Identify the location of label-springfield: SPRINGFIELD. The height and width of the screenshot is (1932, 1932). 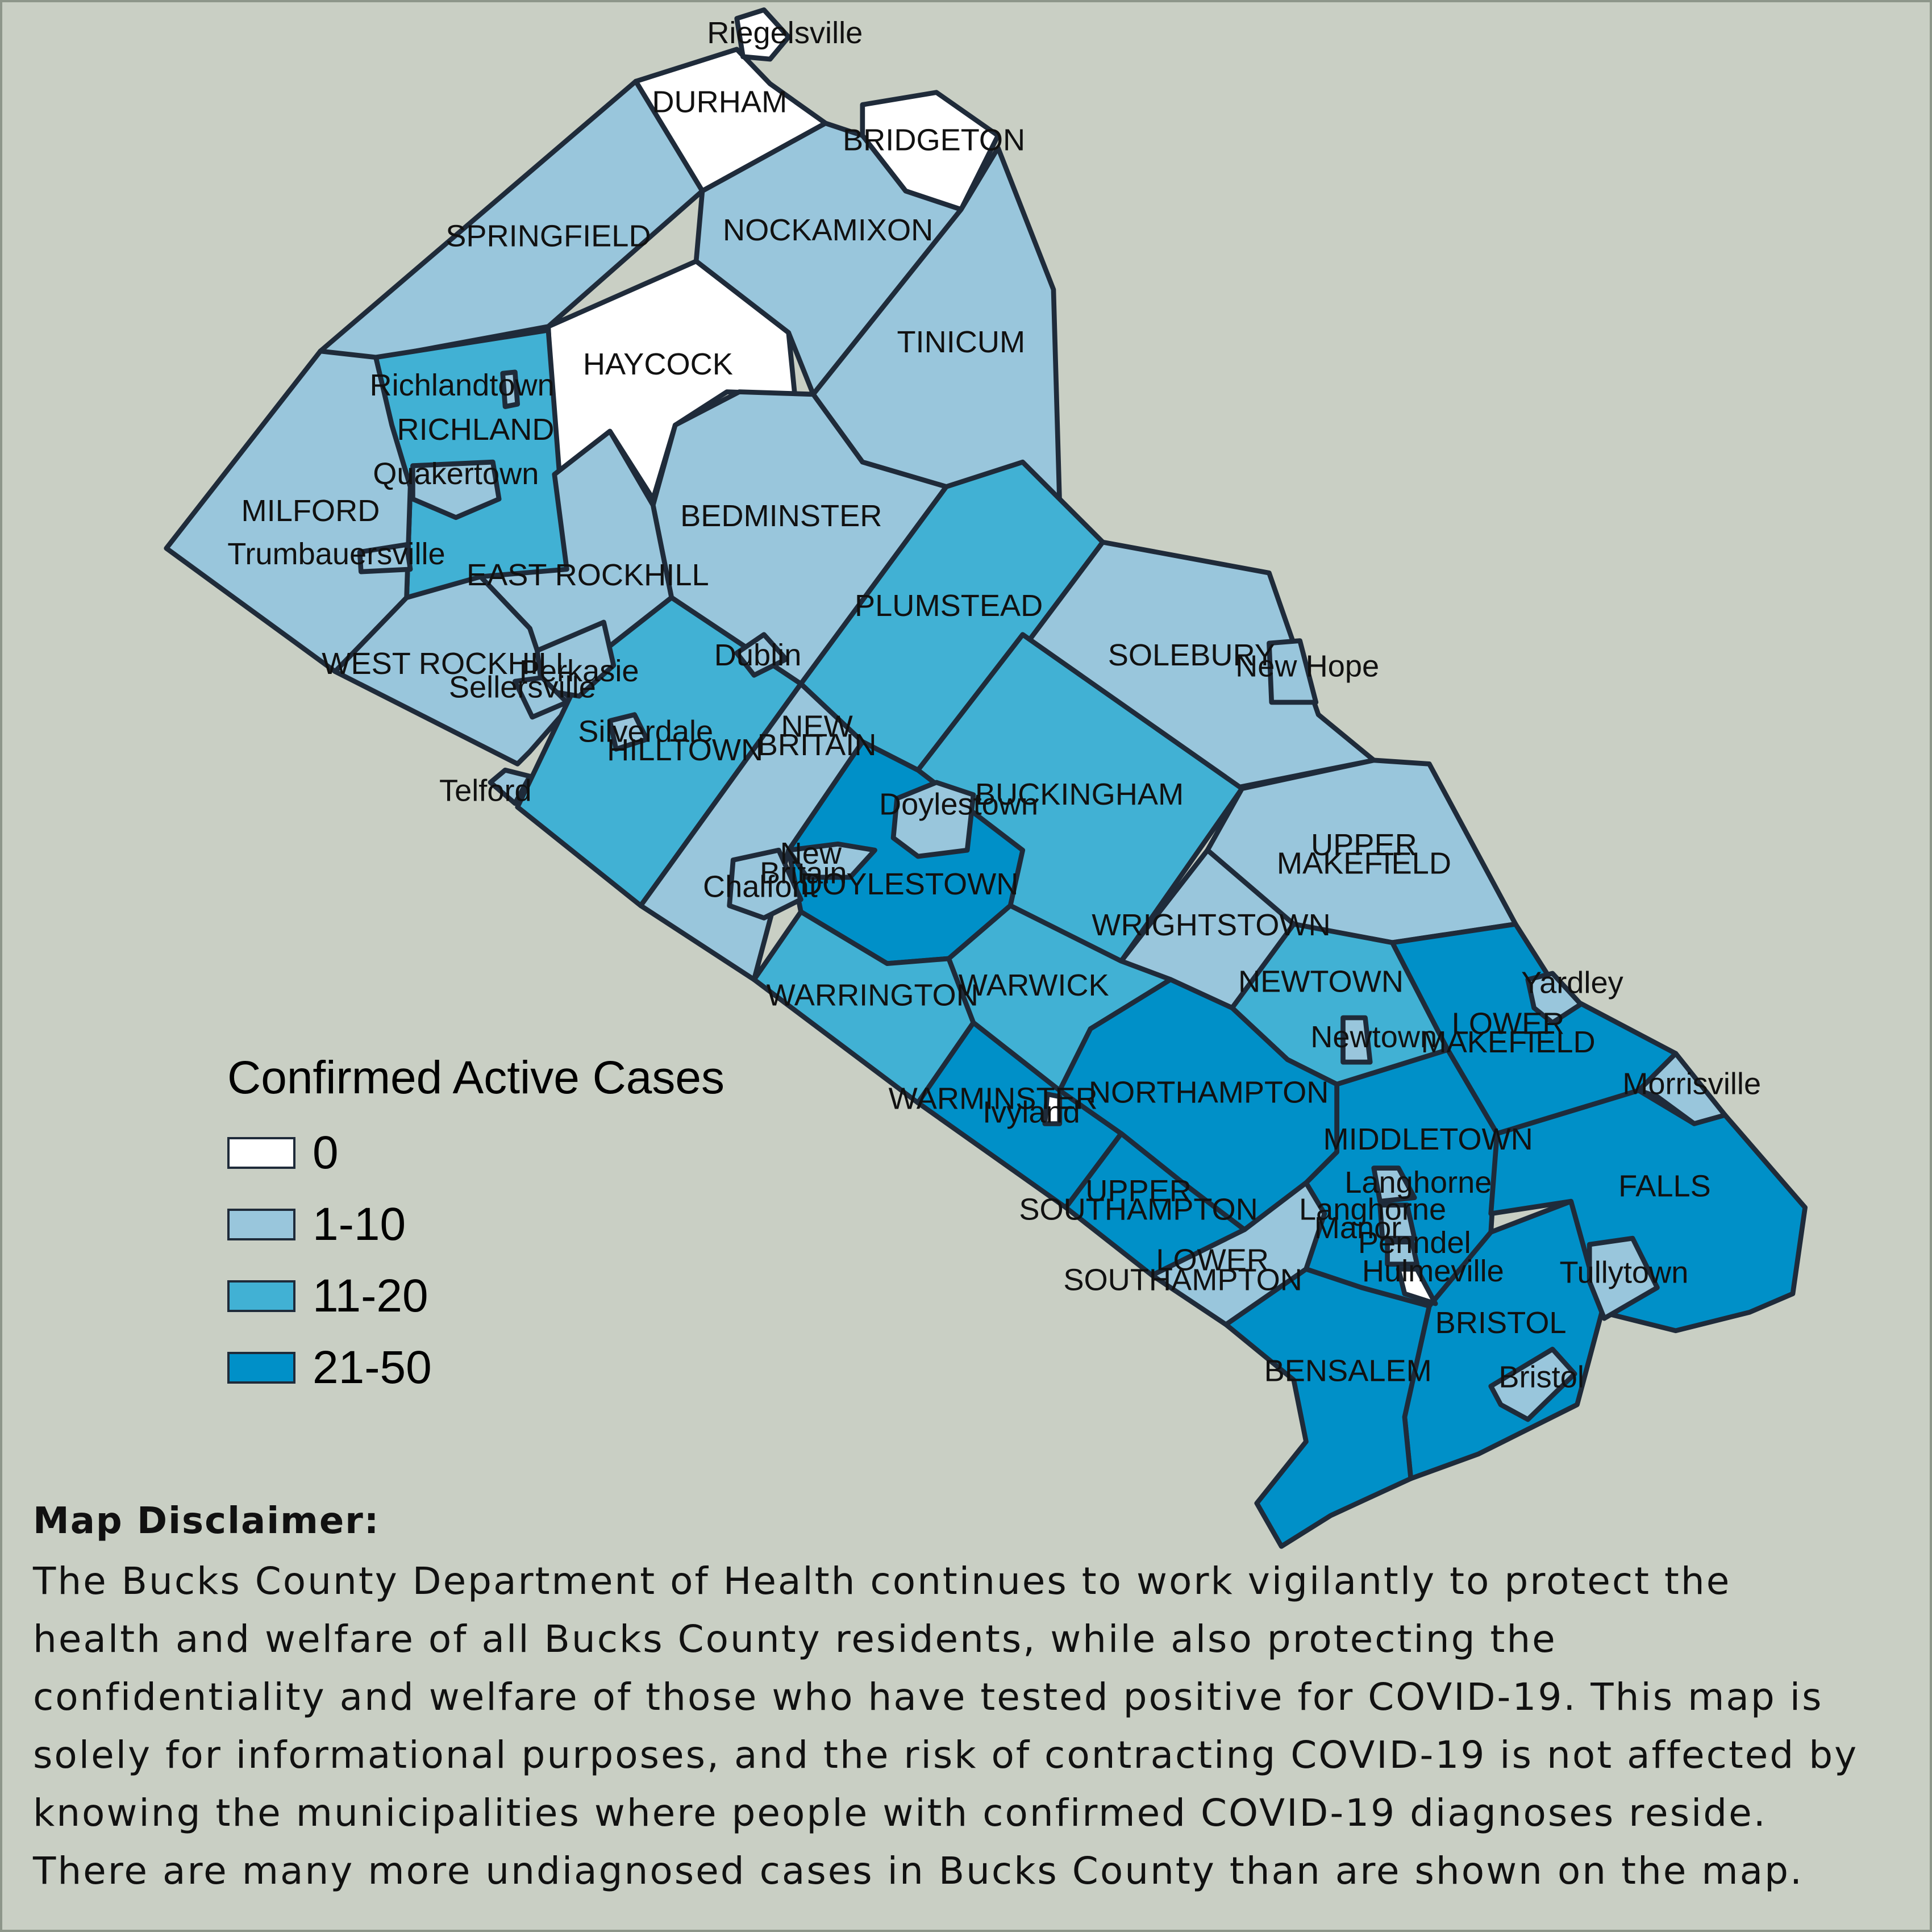
(548, 236).